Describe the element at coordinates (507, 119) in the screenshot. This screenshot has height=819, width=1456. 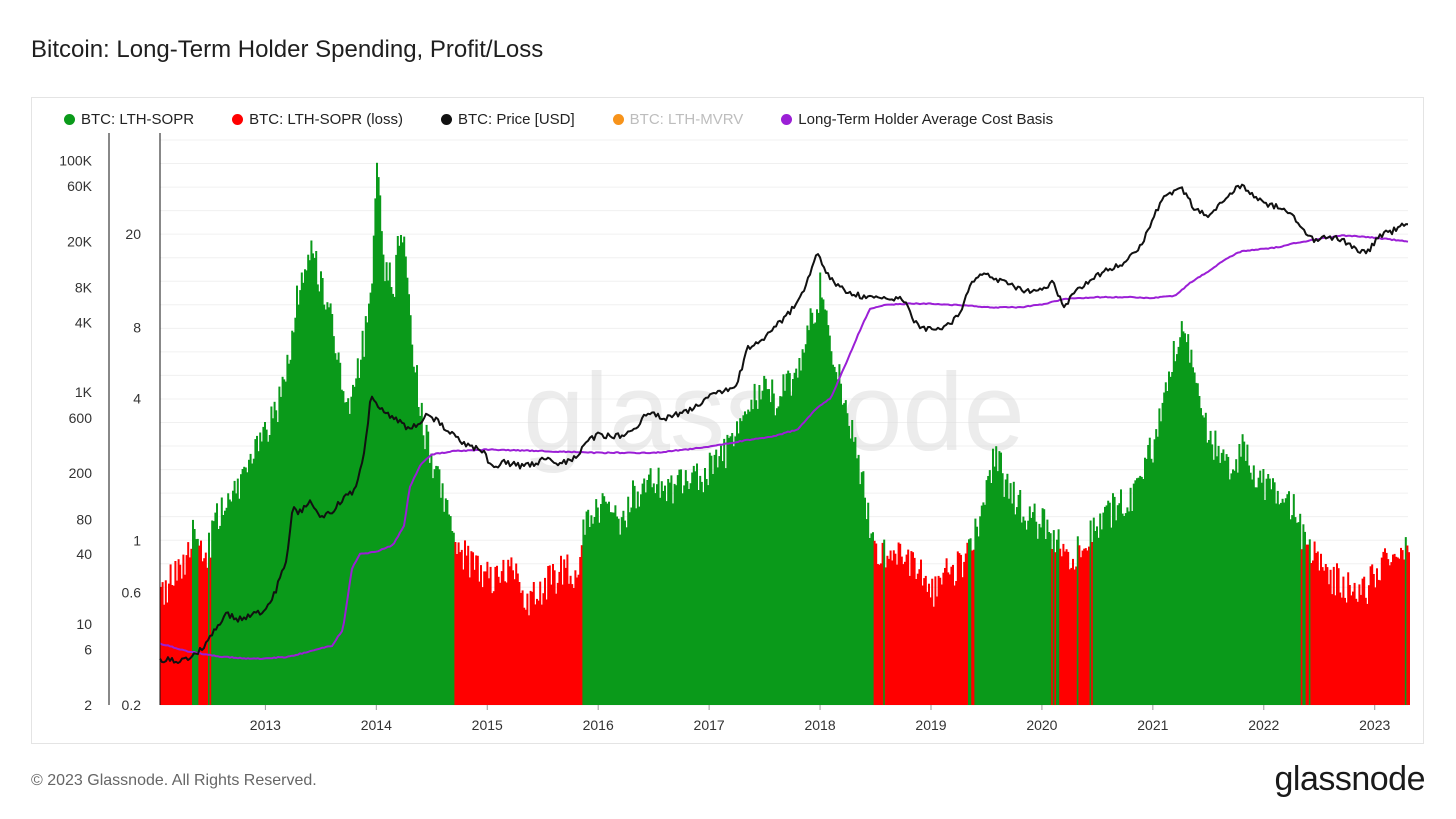
I see `legend-item-price: BTC: Price [USD]` at that location.